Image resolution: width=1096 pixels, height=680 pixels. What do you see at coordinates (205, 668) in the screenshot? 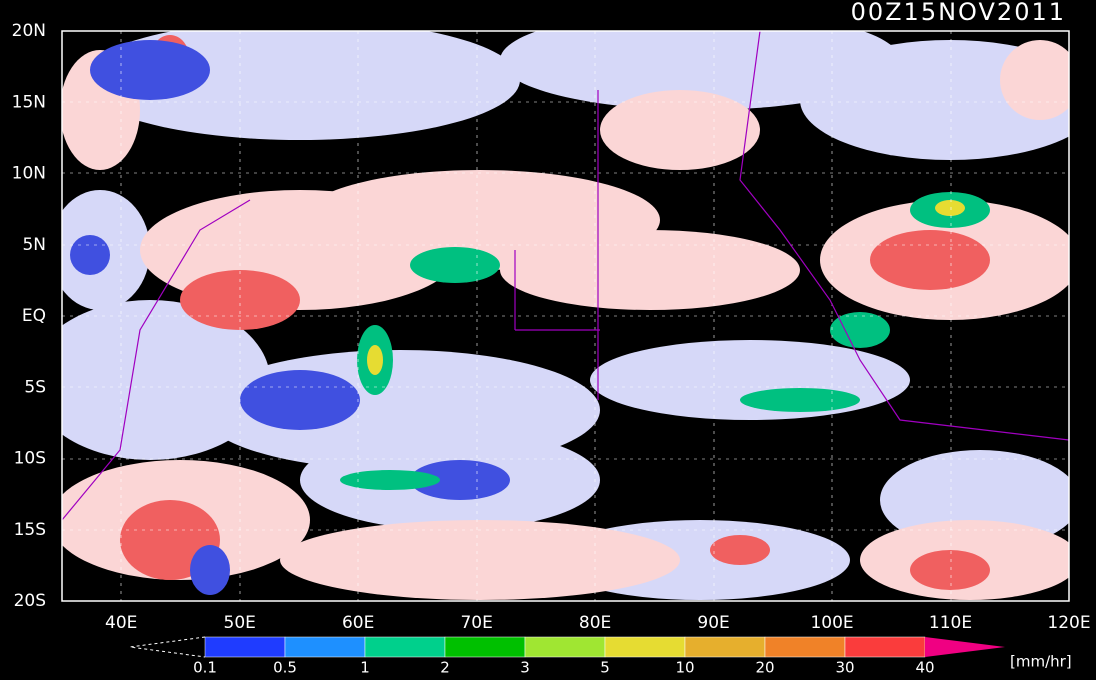
I see `colorbar-label: 0.1` at bounding box center [205, 668].